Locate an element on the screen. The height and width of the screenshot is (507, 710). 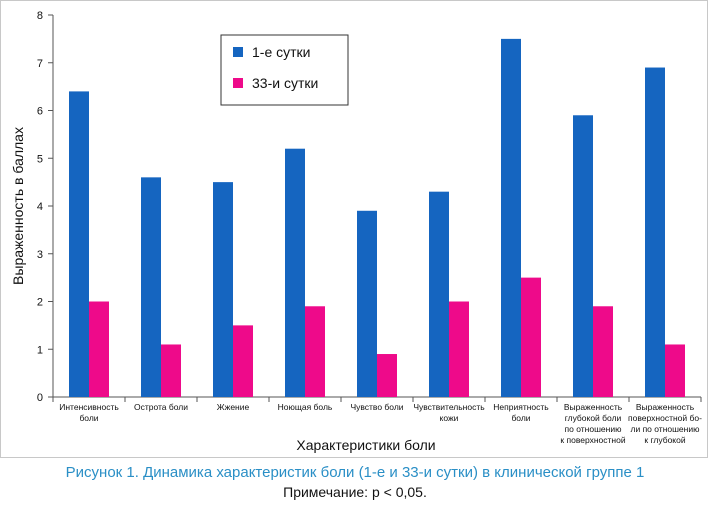
legend-box is located at coordinates (284, 70).